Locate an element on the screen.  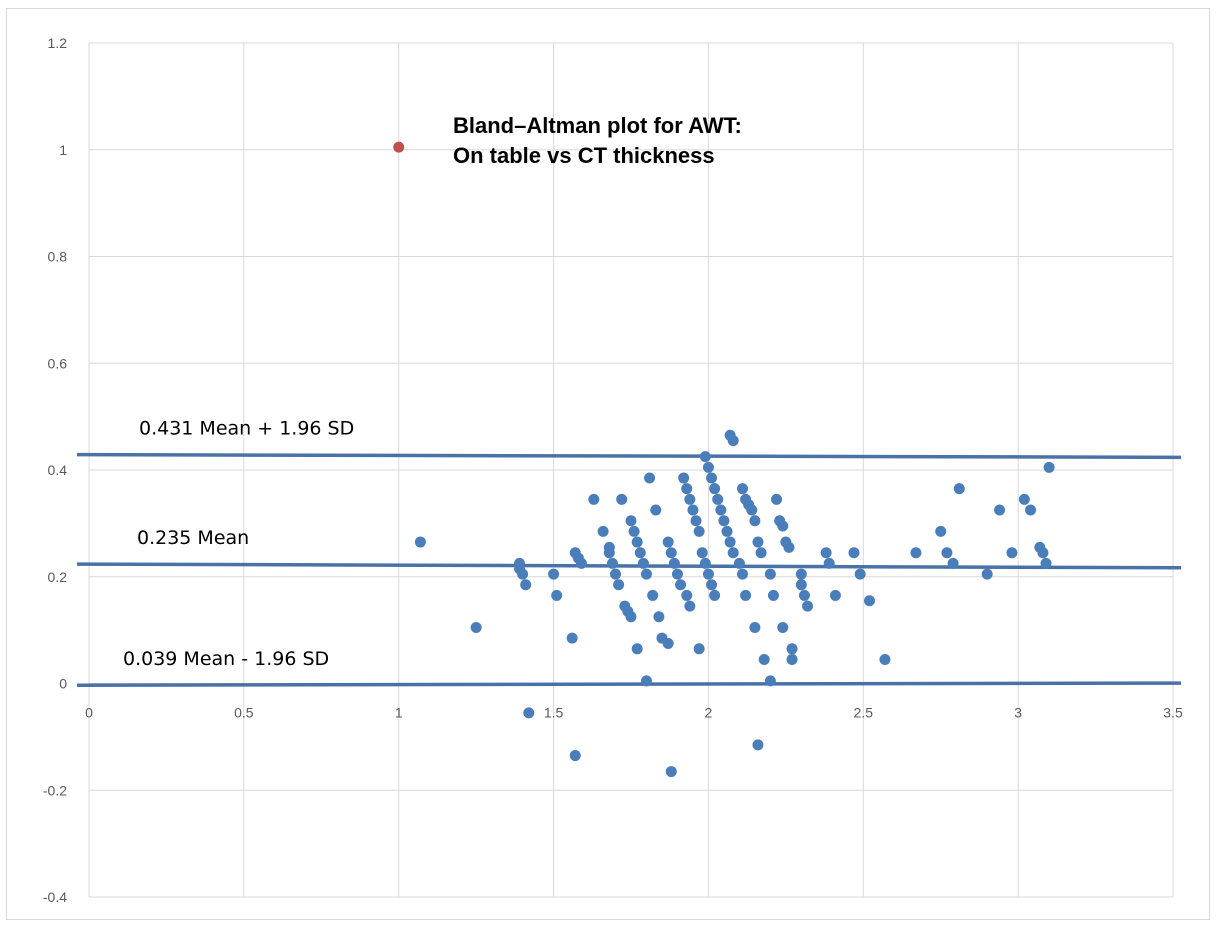
x-tick-label: 1 is located at coordinates (399, 713).